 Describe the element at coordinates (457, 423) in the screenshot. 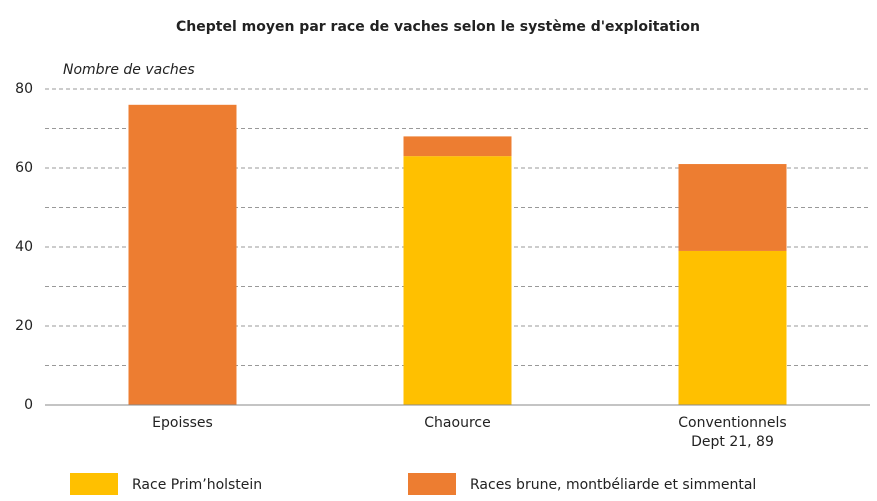

I see `x-tick-label: Chaource` at that location.